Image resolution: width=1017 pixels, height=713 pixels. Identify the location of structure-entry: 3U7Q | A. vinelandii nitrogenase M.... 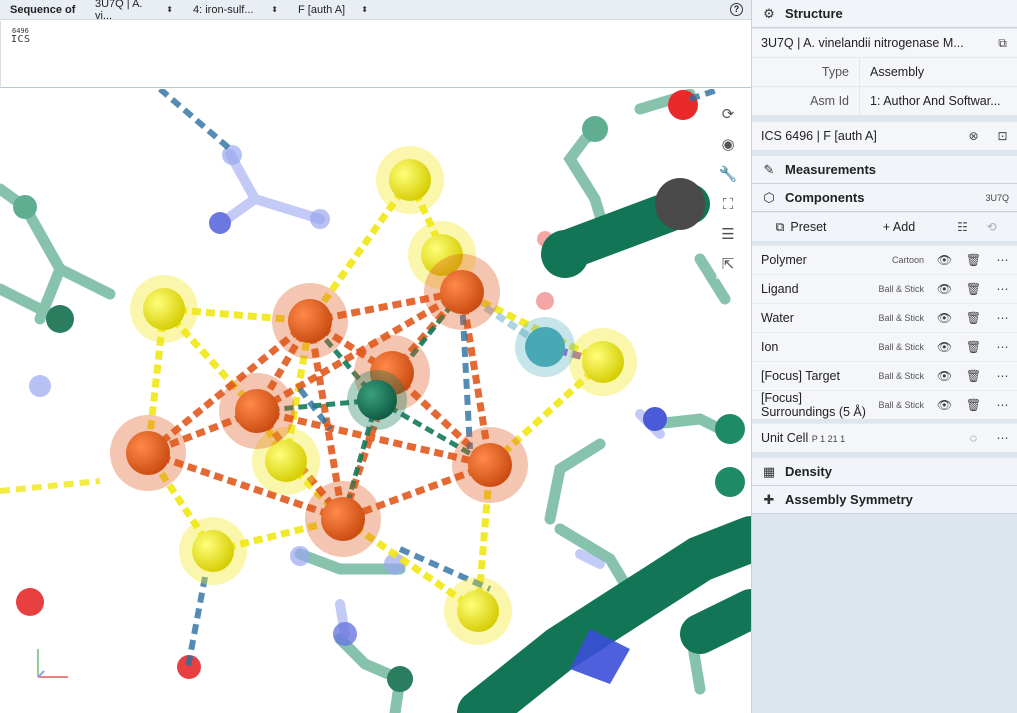
(862, 43).